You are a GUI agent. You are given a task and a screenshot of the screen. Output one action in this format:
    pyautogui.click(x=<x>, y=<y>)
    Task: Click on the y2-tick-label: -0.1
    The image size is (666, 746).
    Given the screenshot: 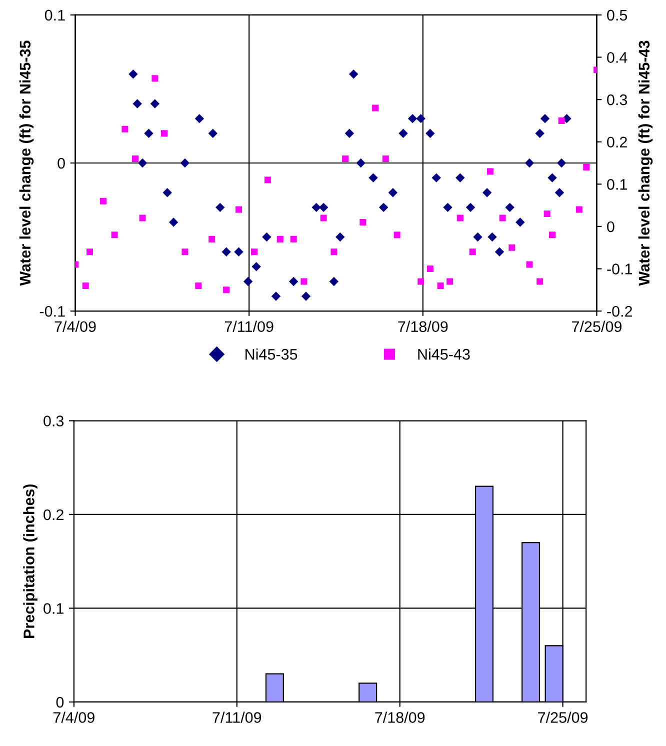 What is the action you would take?
    pyautogui.click(x=619, y=269)
    